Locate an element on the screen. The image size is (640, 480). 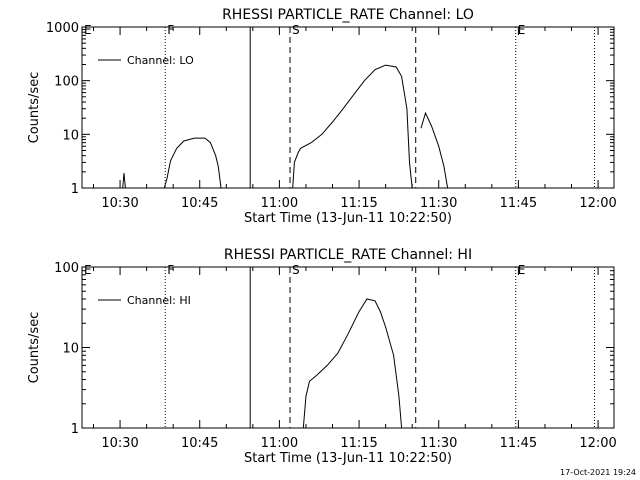
chart-title: RHESSI PARTICLE_RATE Channel: LO is located at coordinates (348, 15).